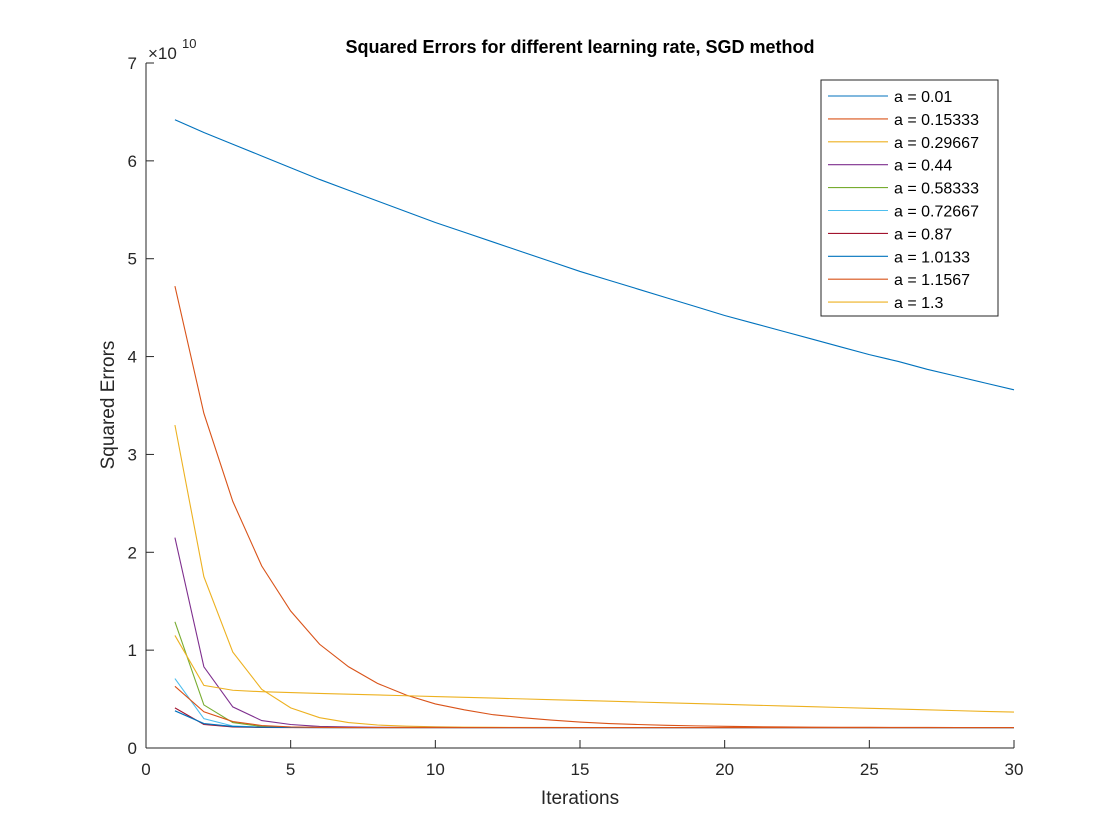  I want to click on x-tick-label: 30, so click(1014, 769).